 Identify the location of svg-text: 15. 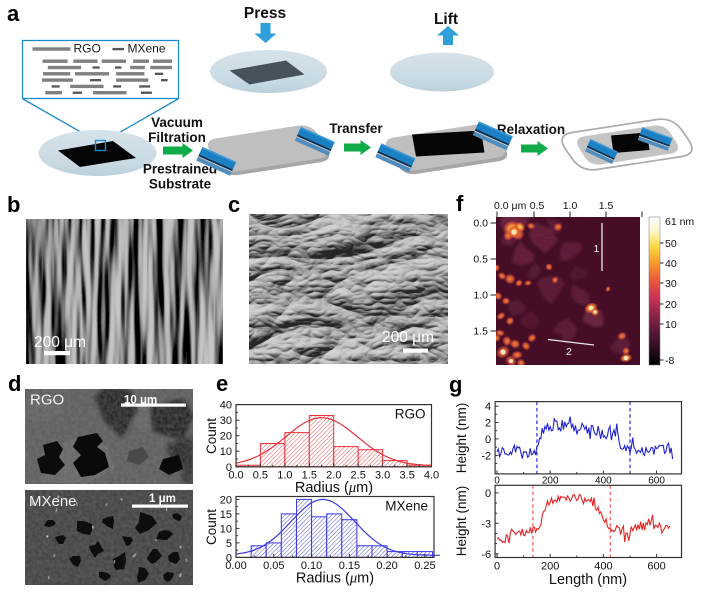
(226, 515).